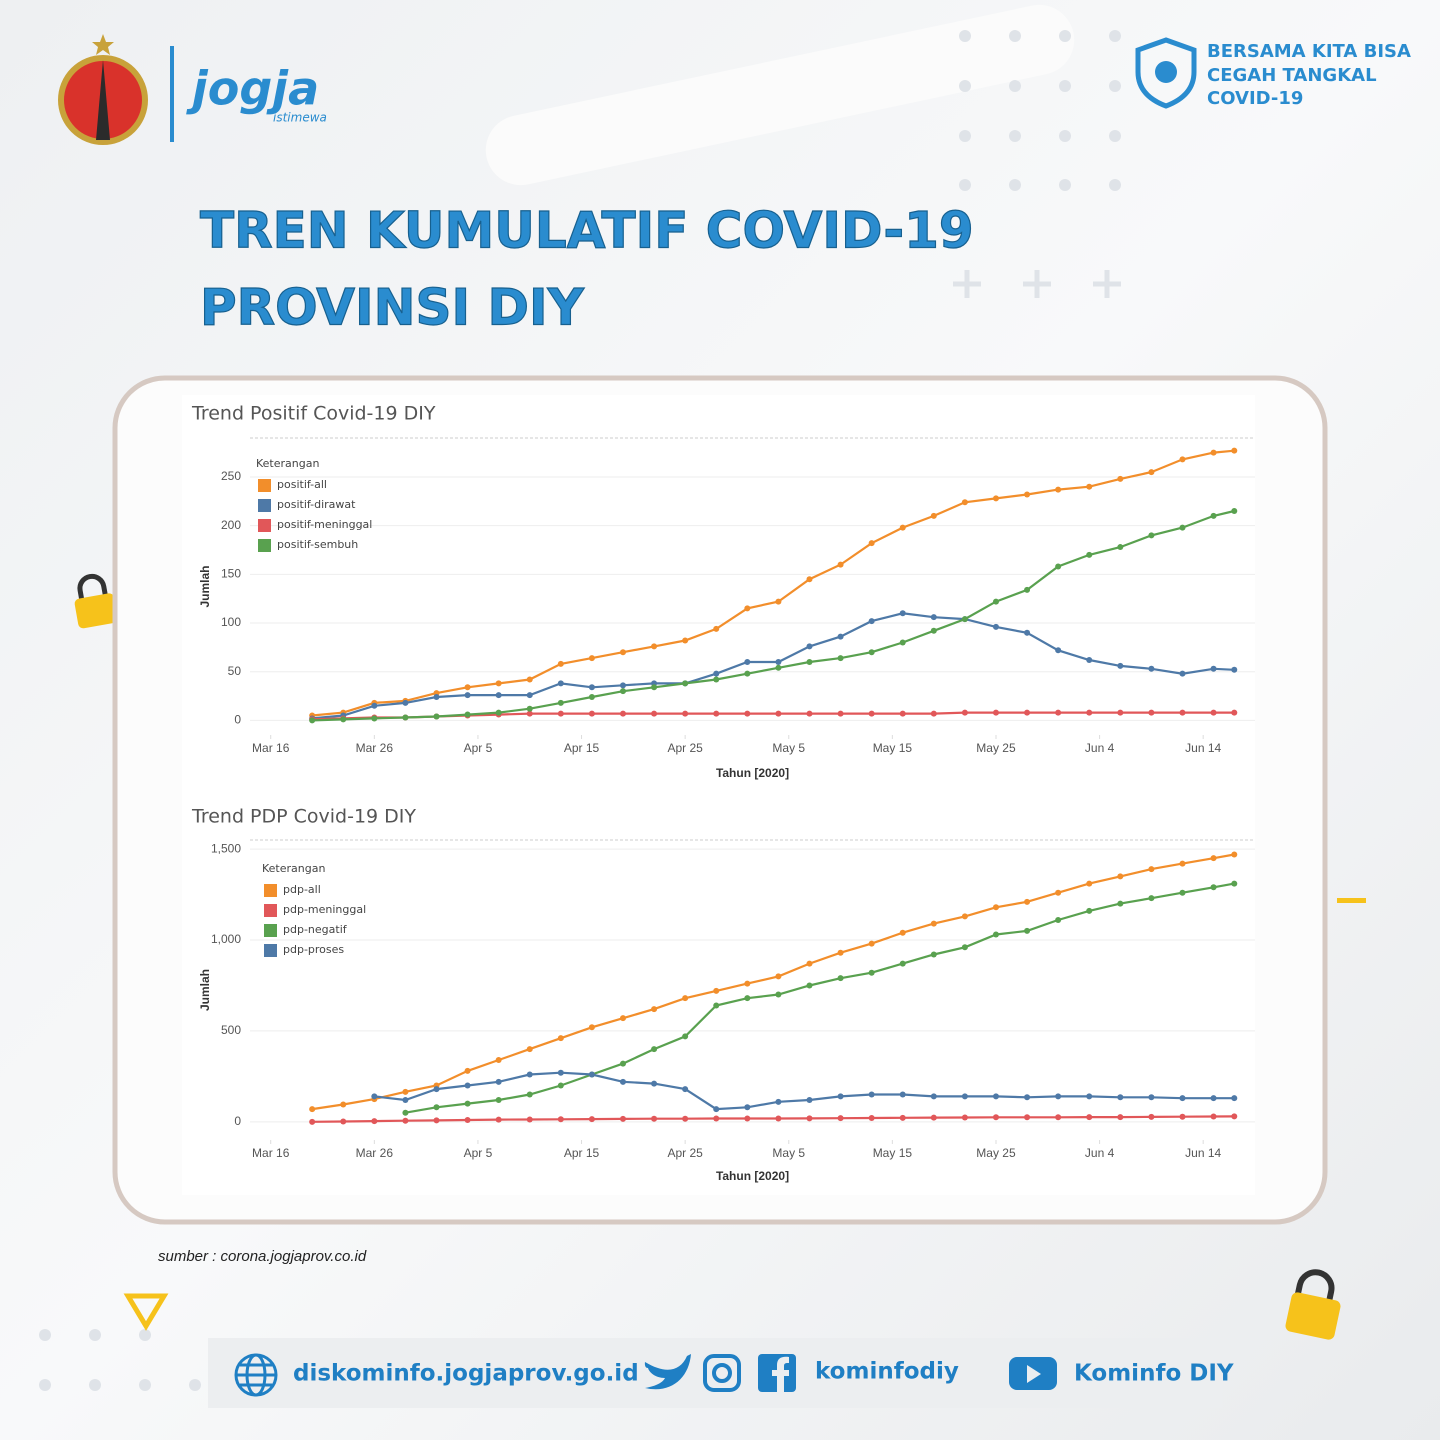 The image size is (1440, 1440). What do you see at coordinates (231, 525) in the screenshot?
I see `y-tick-label: 200` at bounding box center [231, 525].